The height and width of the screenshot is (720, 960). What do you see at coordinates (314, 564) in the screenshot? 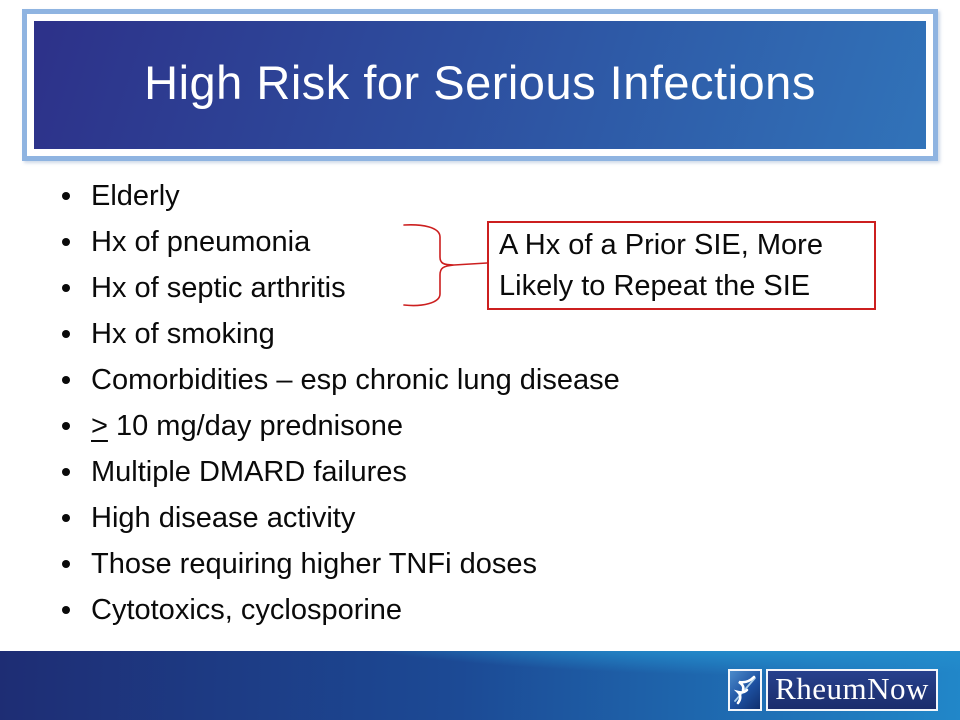
I see `bullet-text: Those requiring higher TNFi doses` at bounding box center [314, 564].